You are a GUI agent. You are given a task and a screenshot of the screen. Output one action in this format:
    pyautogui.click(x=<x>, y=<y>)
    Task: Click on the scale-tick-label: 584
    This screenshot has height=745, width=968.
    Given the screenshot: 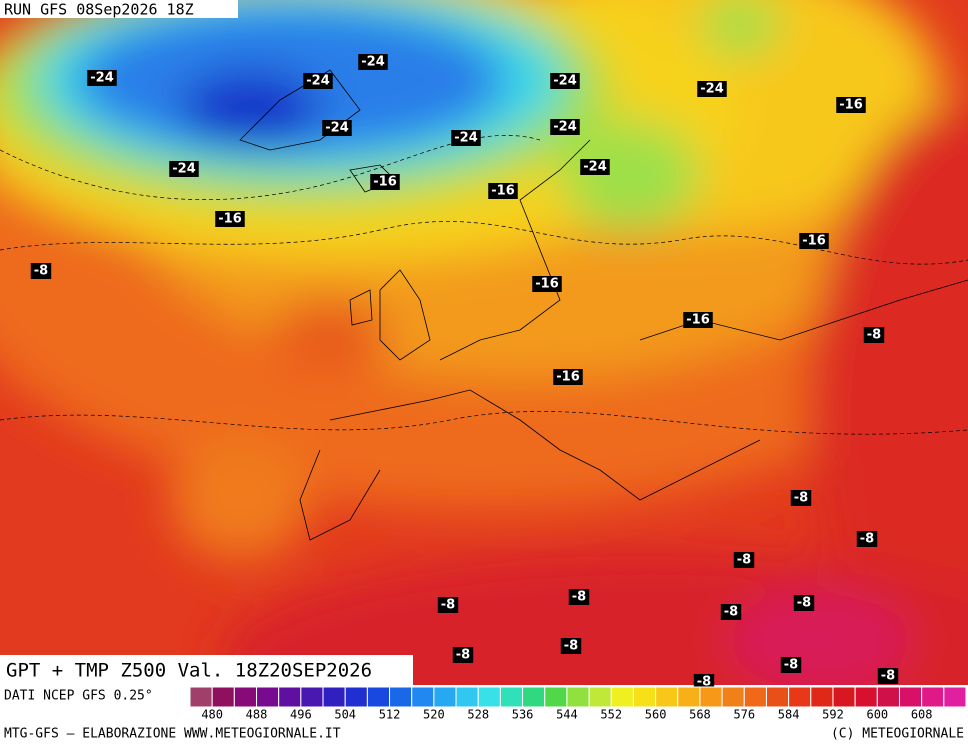 What is the action you would take?
    pyautogui.click(x=789, y=715)
    